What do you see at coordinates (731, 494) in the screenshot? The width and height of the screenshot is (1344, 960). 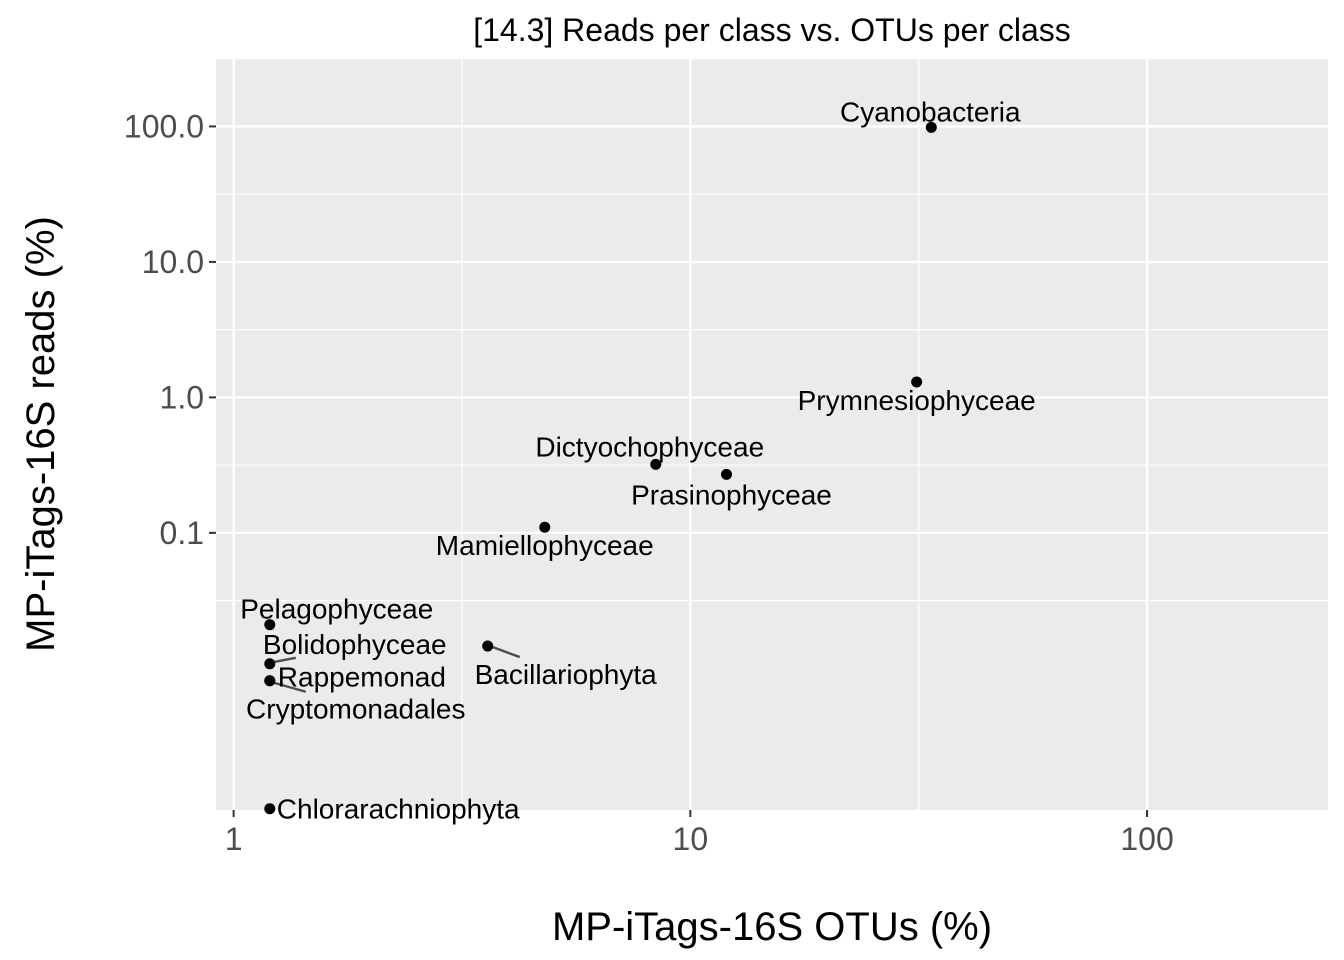 I see `data-label: Prasinophyceae` at bounding box center [731, 494].